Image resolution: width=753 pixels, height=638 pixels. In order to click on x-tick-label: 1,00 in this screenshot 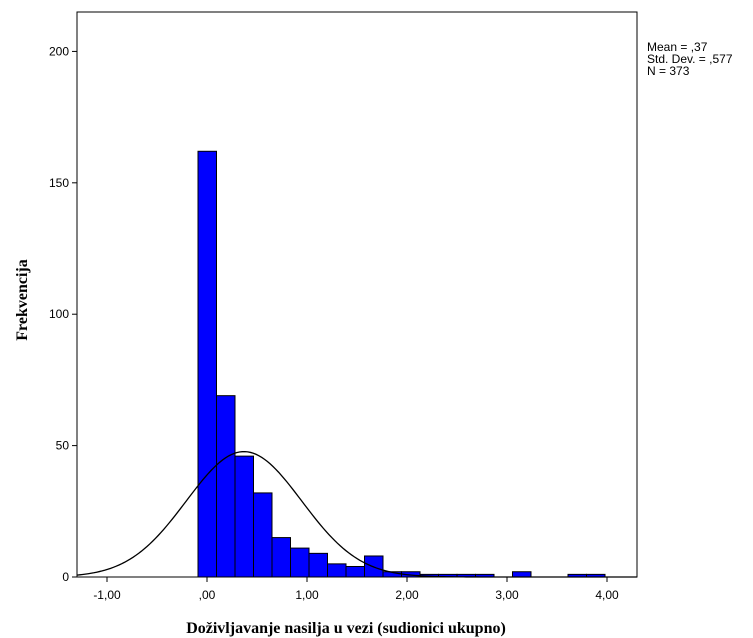, I will do `click(307, 595)`.